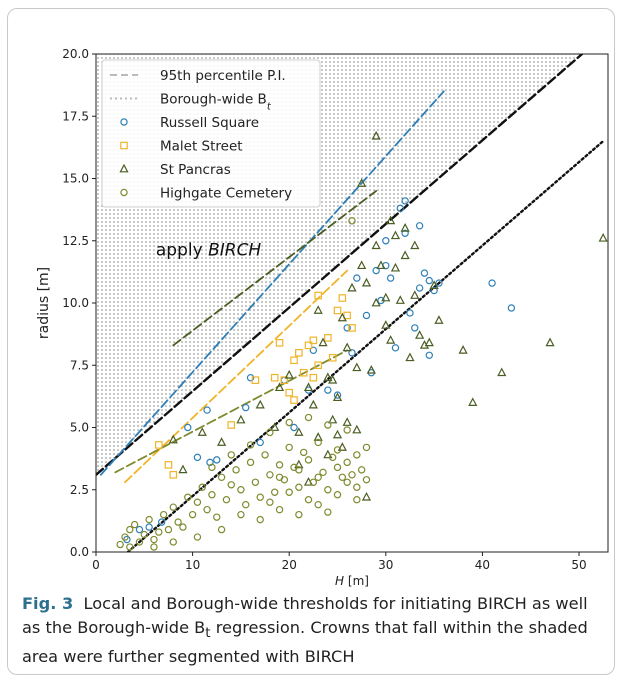 This screenshot has width=623, height=683. What do you see at coordinates (79, 552) in the screenshot?
I see `y-tick-label: 0.0` at bounding box center [79, 552].